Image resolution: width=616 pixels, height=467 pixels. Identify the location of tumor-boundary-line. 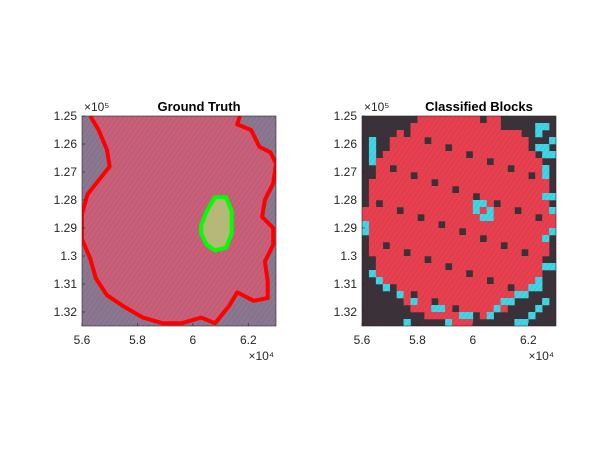
(179, 221).